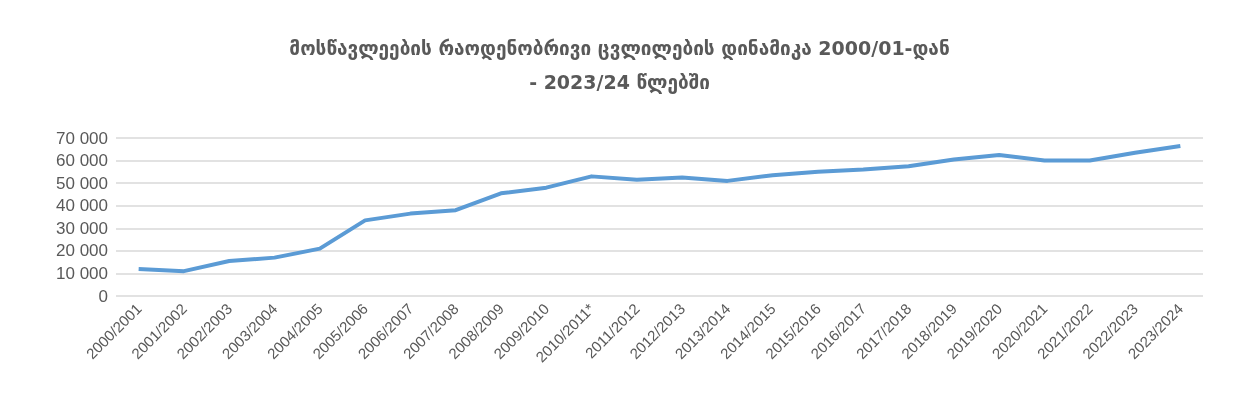  Describe the element at coordinates (82, 273) in the screenshot. I see `y-tick-label: 10 000` at that location.